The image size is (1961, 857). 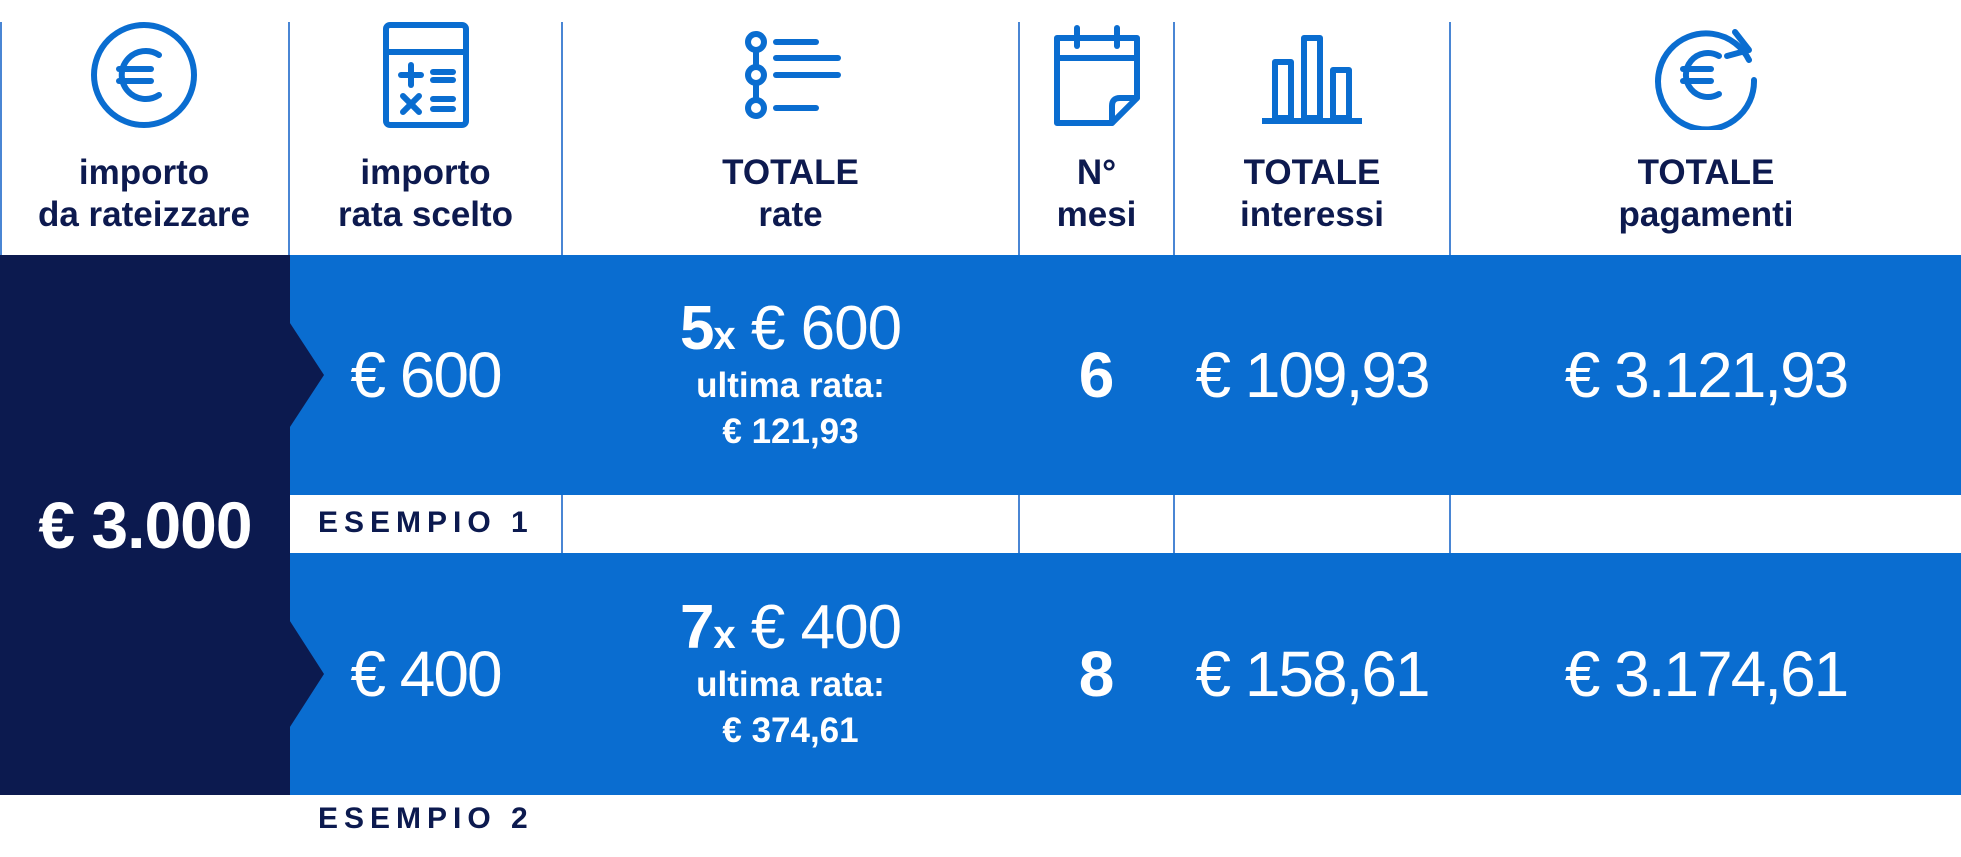 I want to click on totale-rate-cell: 5x € 600 ultima rata: € 121,93, so click(x=790, y=375).